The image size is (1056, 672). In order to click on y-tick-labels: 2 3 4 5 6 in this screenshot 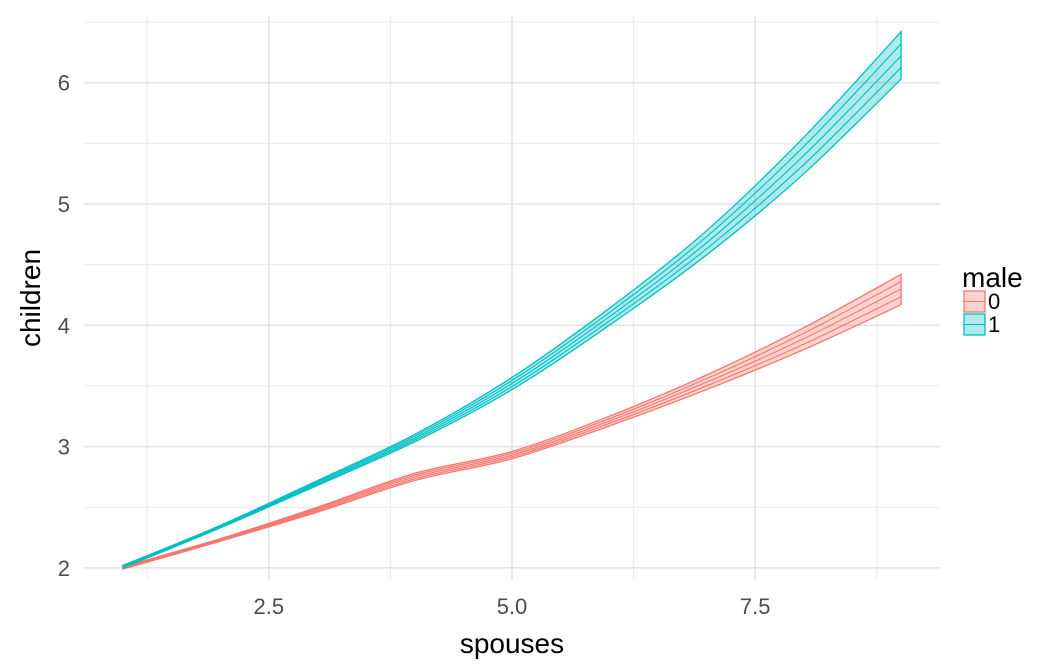, I will do `click(64, 326)`.